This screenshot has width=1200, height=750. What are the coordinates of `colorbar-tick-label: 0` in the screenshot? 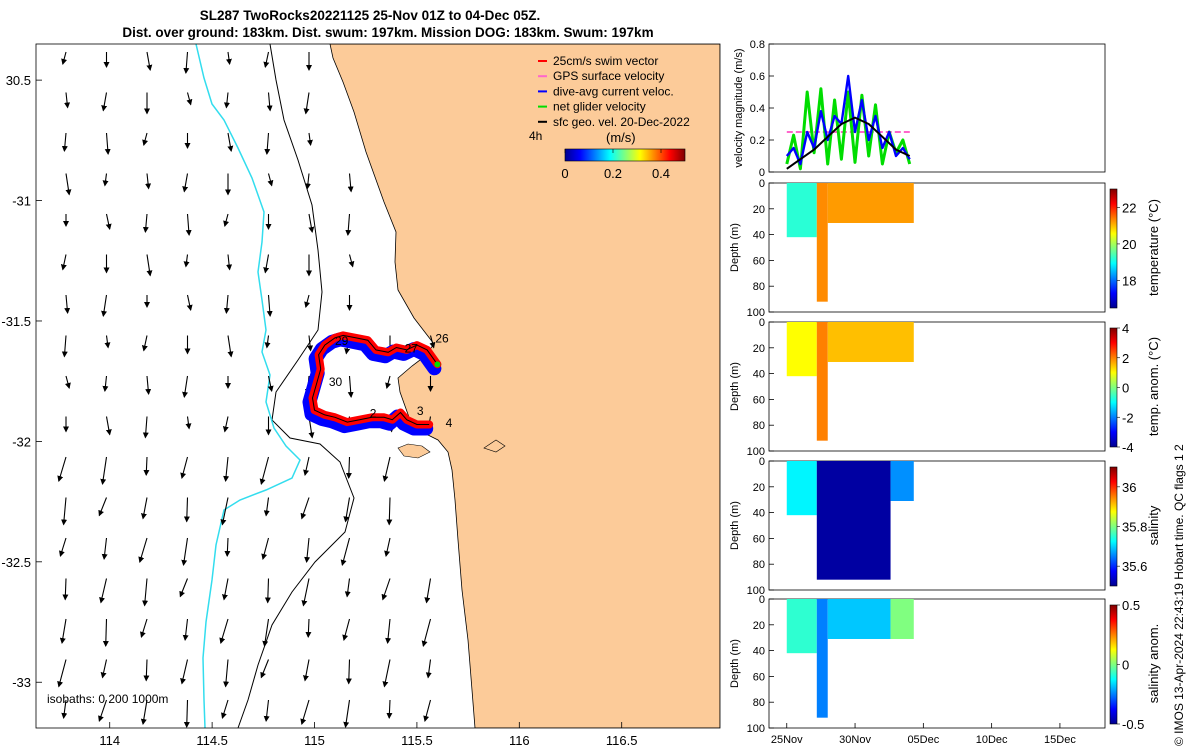 It's located at (1125, 665).